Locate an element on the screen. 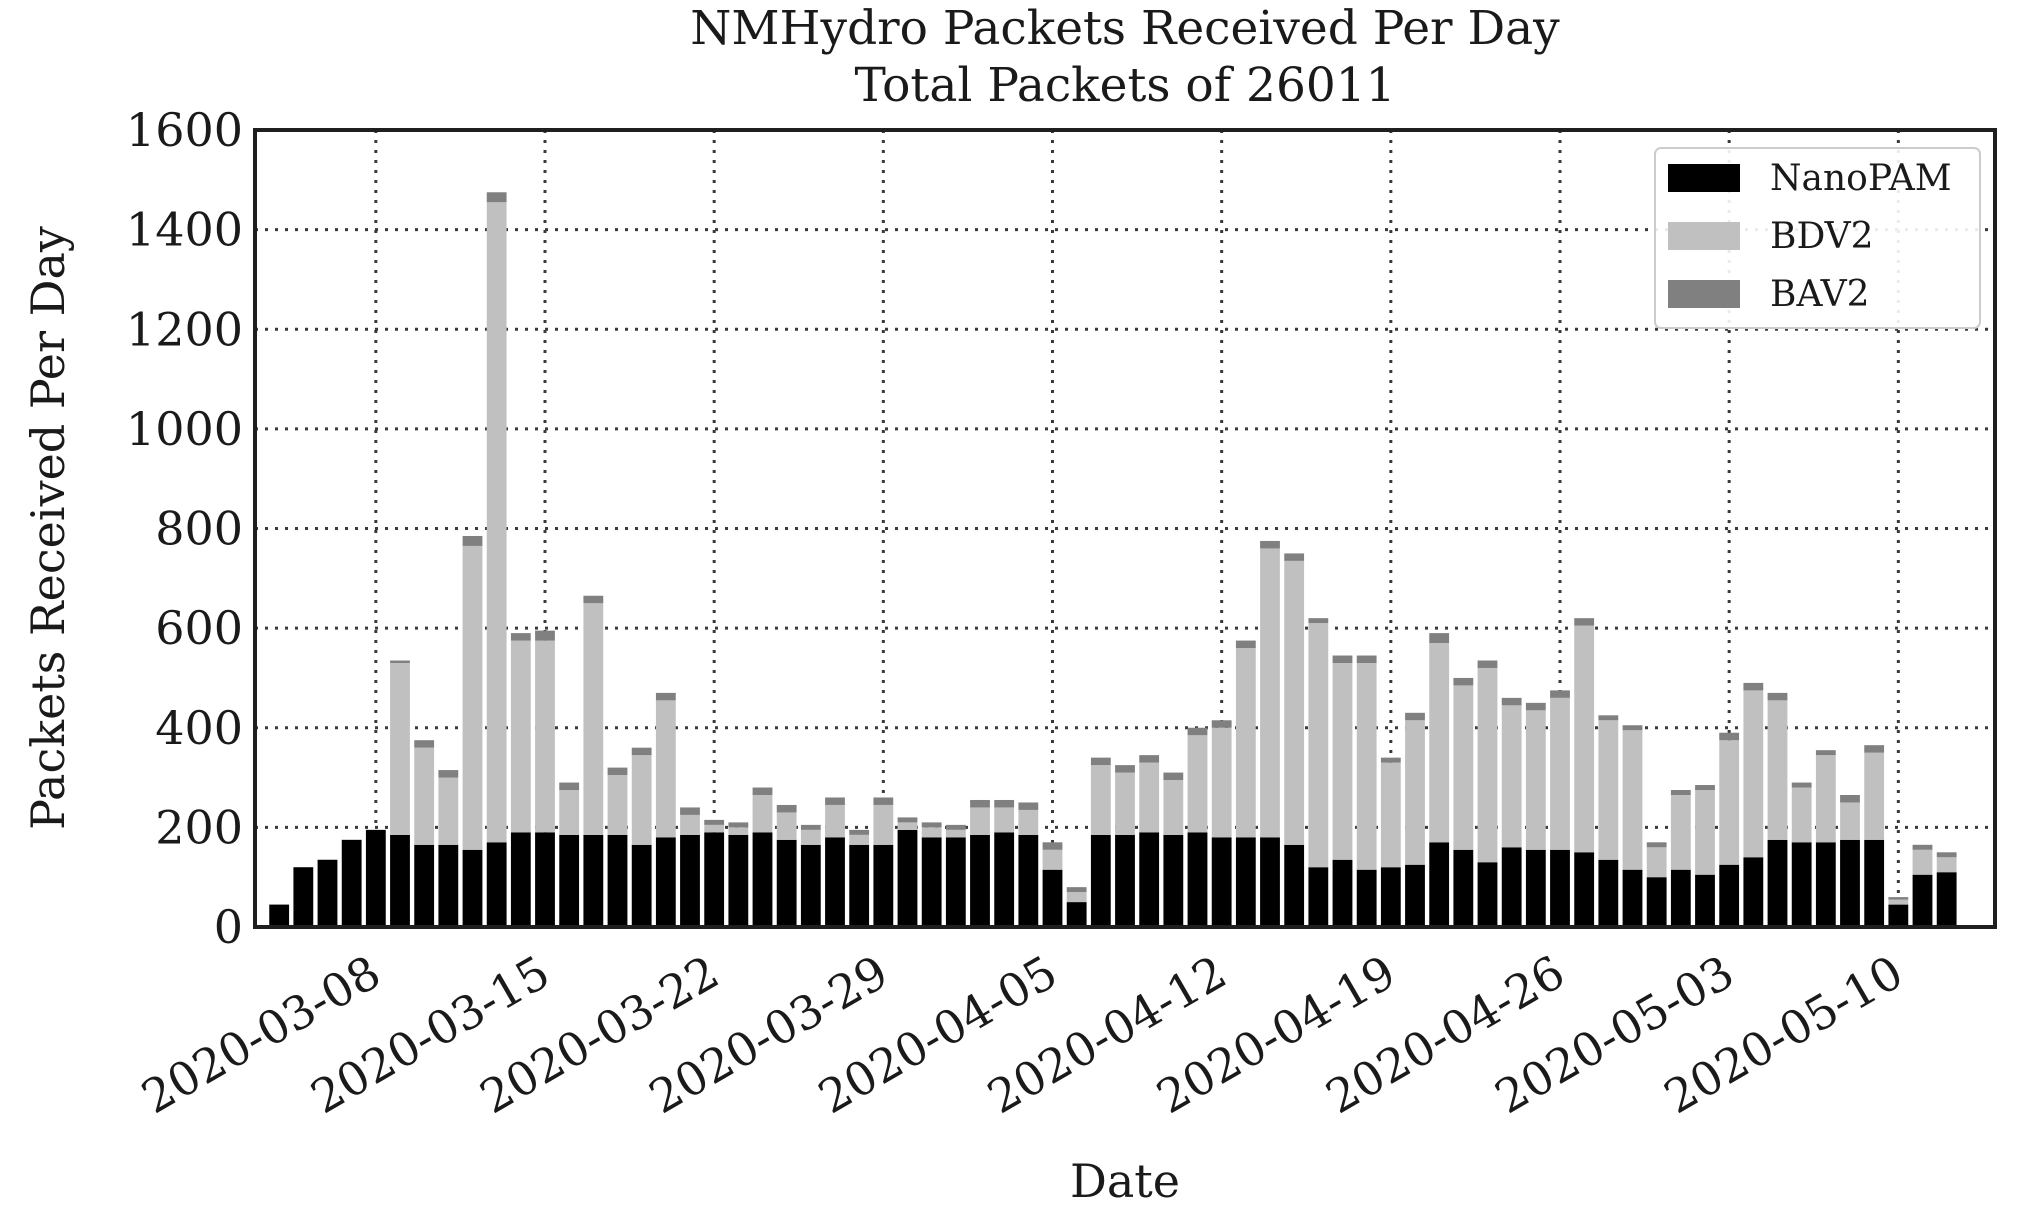  legend-swatch-nanopam is located at coordinates (1704, 178).